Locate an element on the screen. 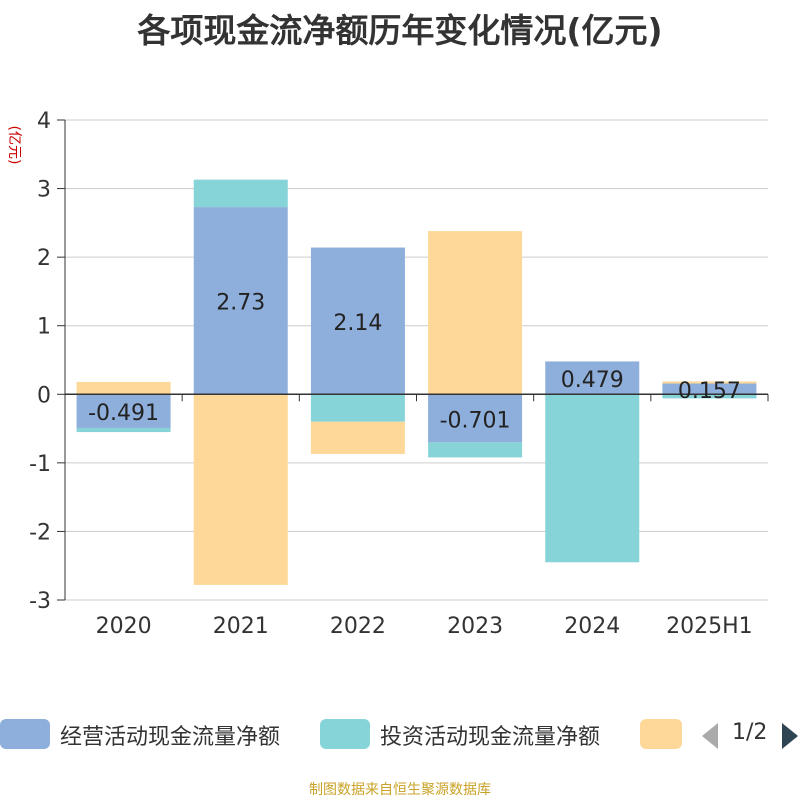 The width and height of the screenshot is (800, 800). y-tick-label: 1 is located at coordinates (44, 327).